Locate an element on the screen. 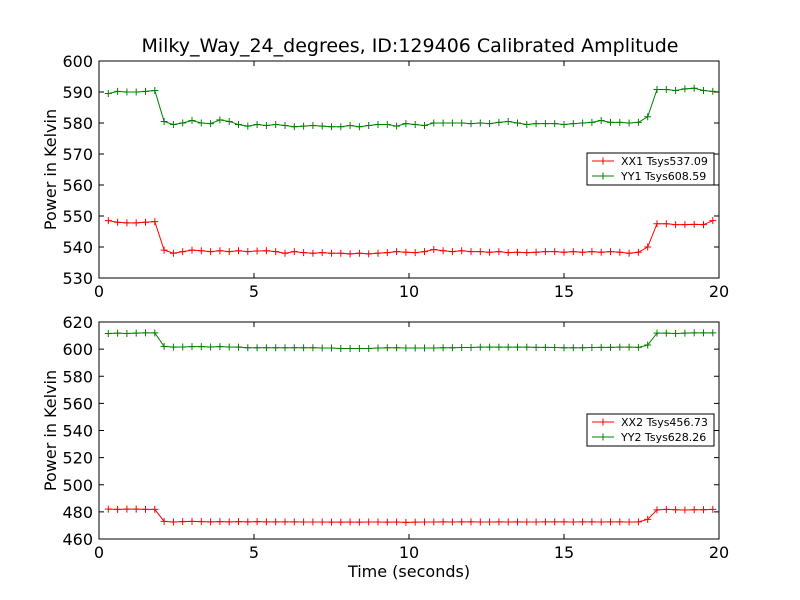 This screenshot has height=600, width=800. y-tick-label: 530 is located at coordinates (77, 278).